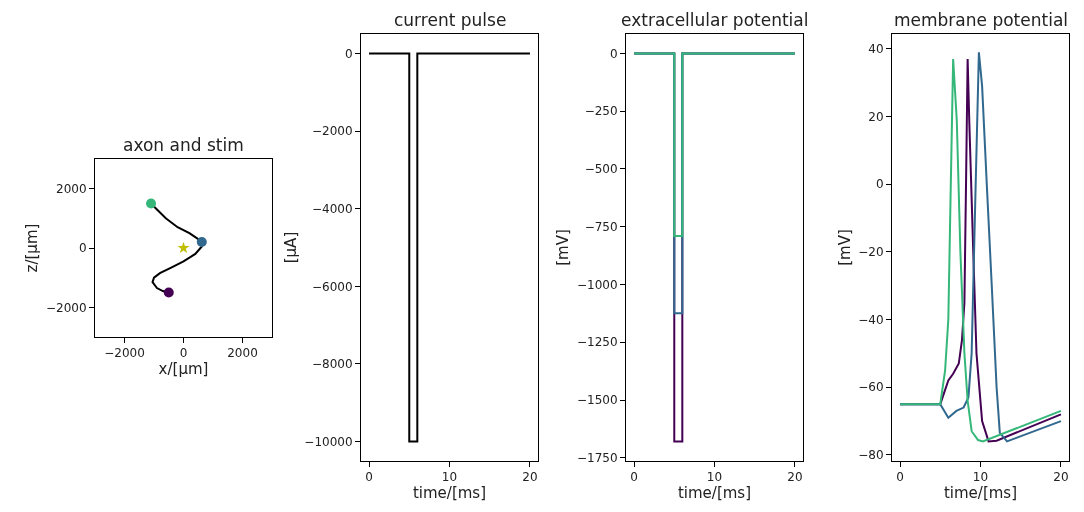 This screenshot has width=1084, height=512. What do you see at coordinates (601, 226) in the screenshot?
I see `y-tick-label: −750` at bounding box center [601, 226].